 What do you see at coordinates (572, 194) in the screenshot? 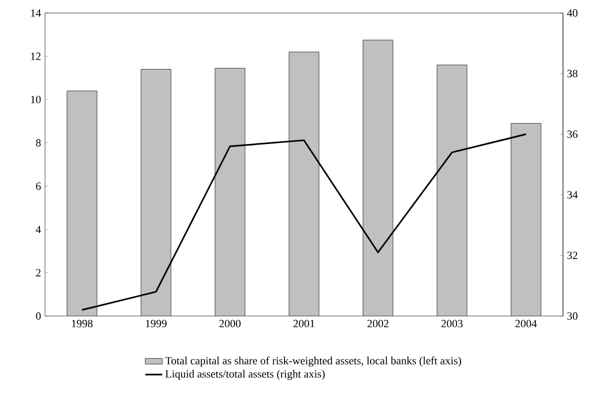
I see `y2-tick-label: 34` at bounding box center [572, 194].